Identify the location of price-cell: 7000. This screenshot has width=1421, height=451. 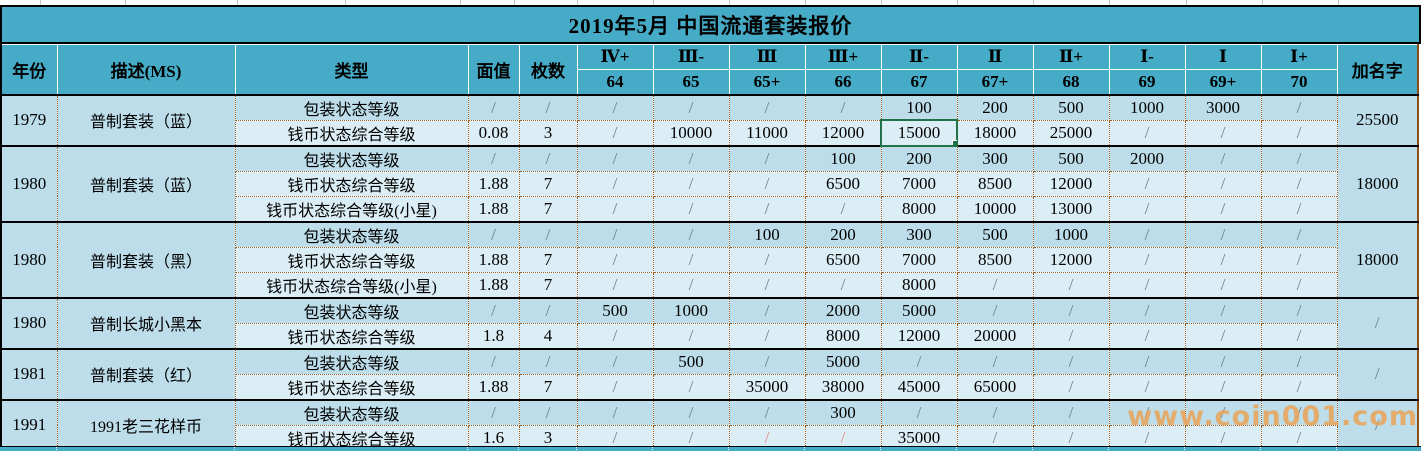
(919, 259).